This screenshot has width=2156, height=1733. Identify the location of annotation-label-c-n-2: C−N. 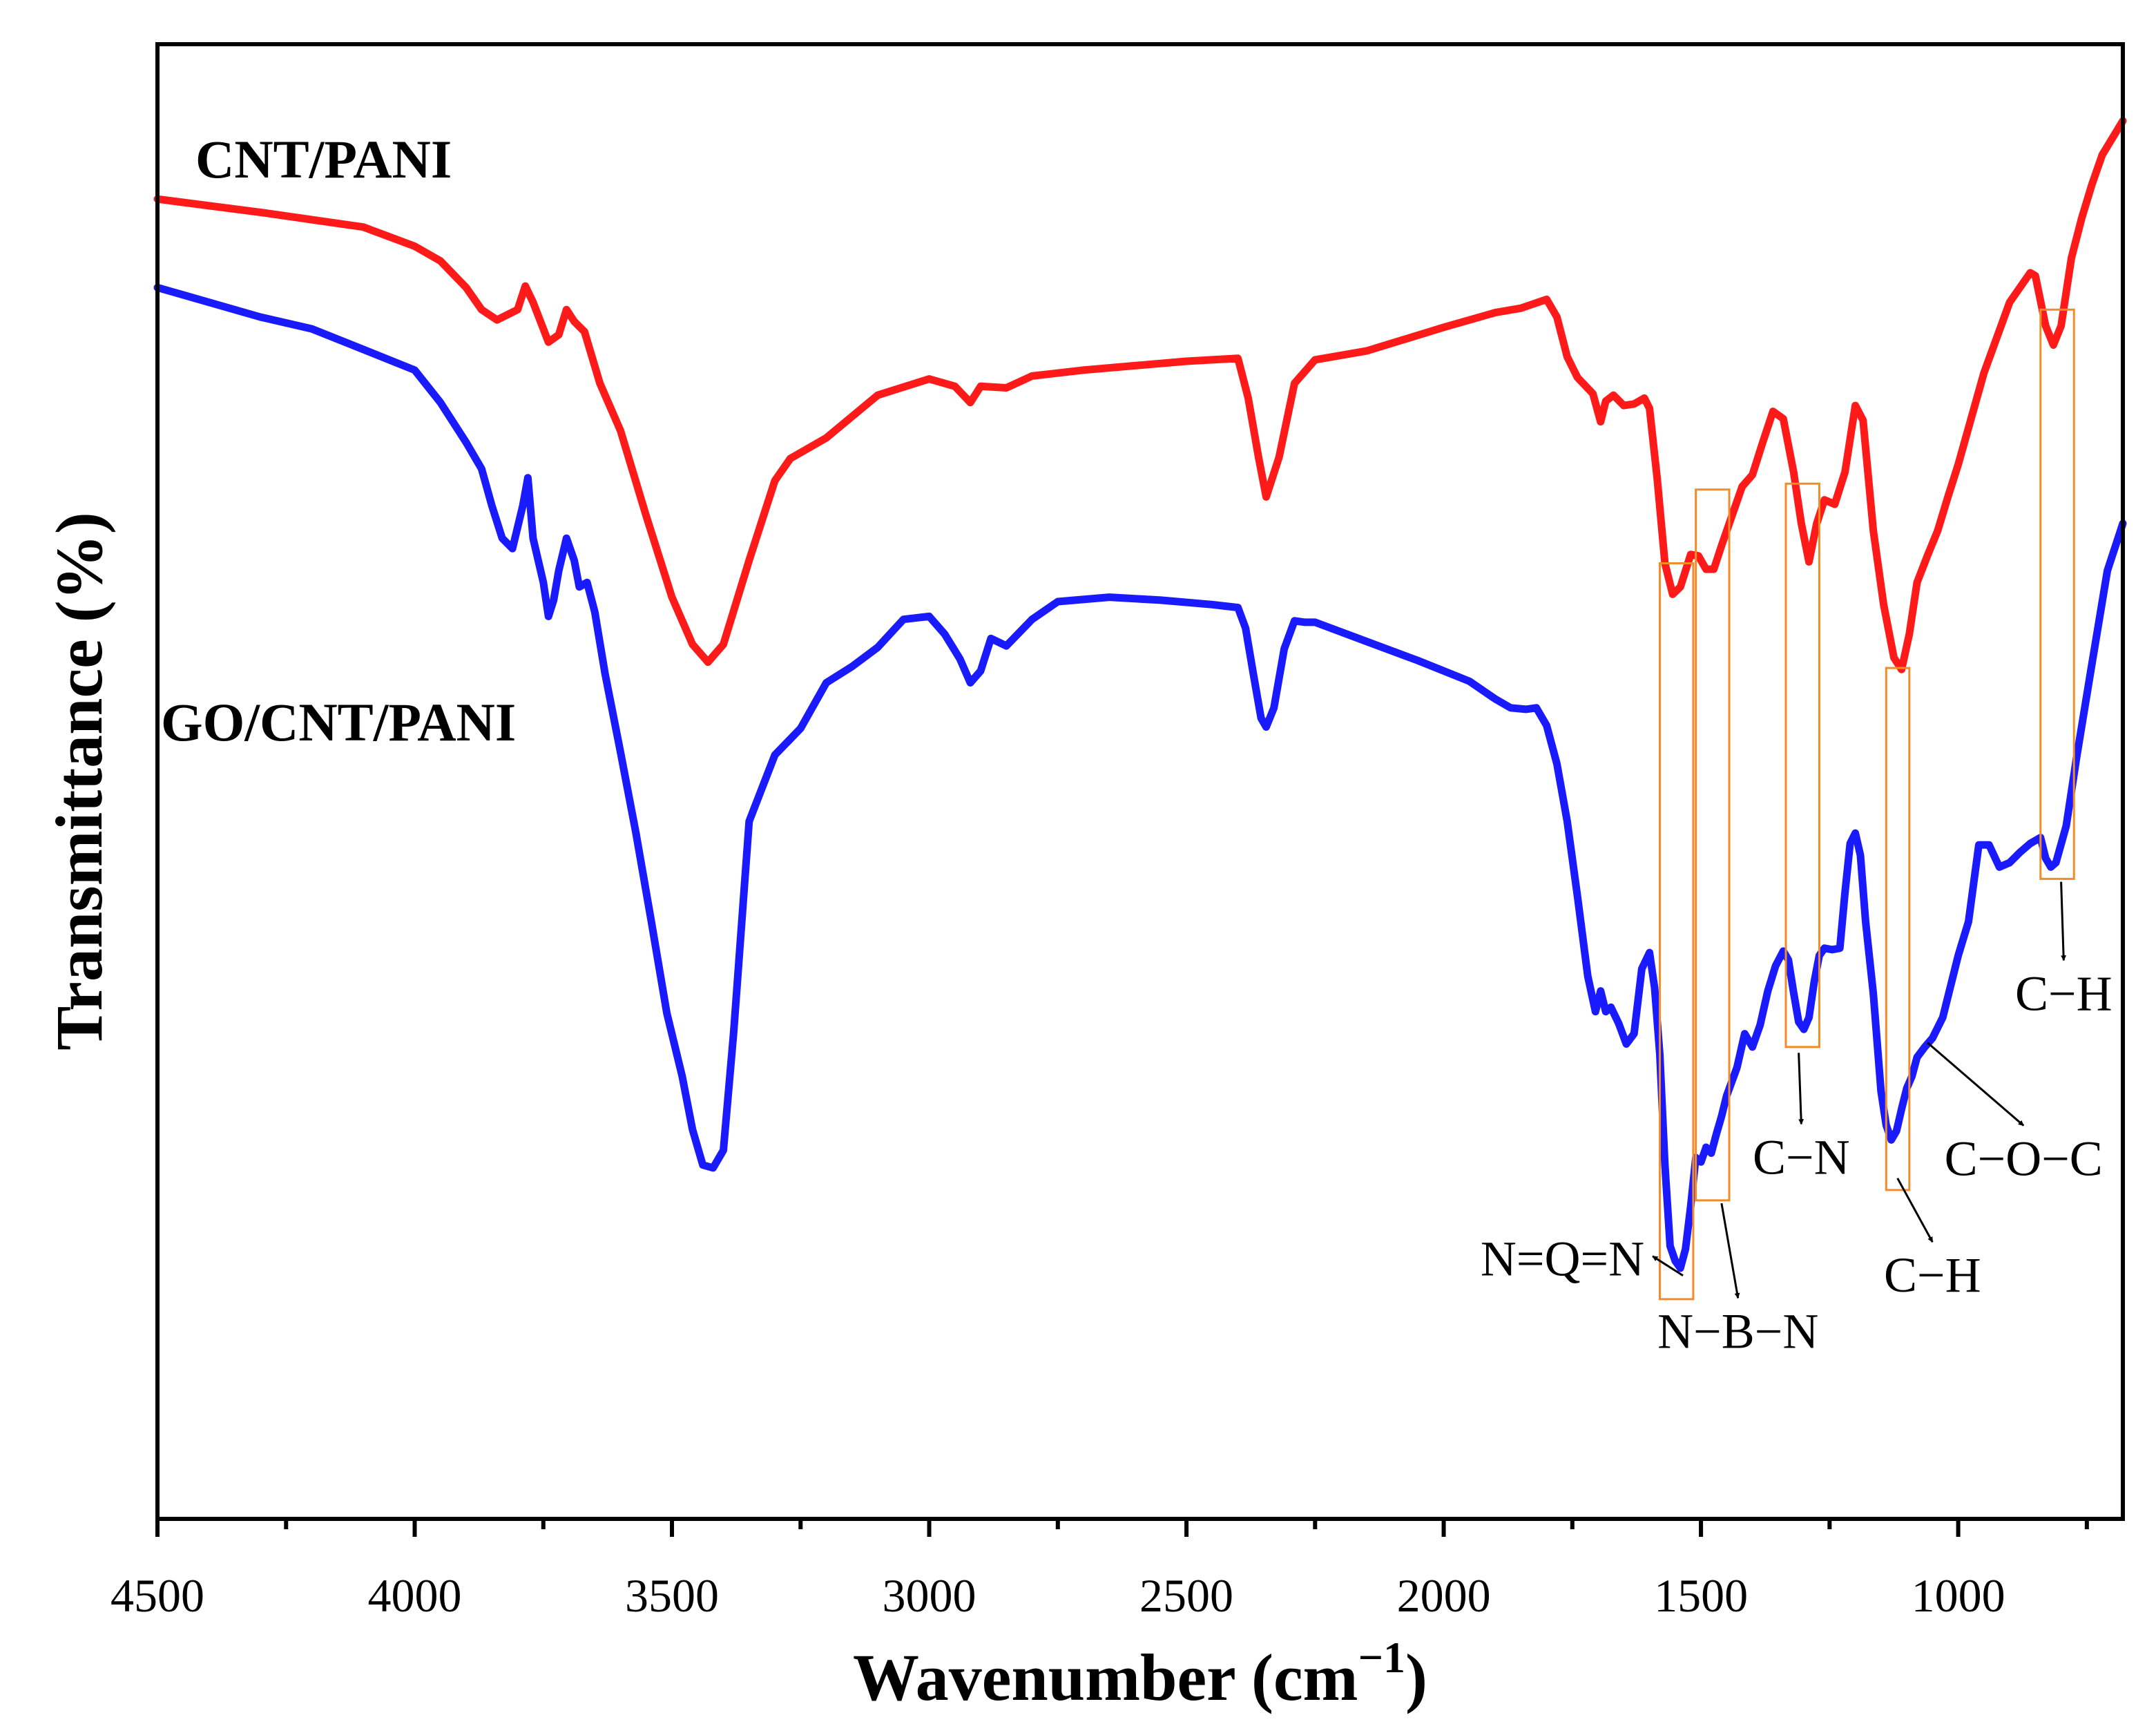
(1801, 1157).